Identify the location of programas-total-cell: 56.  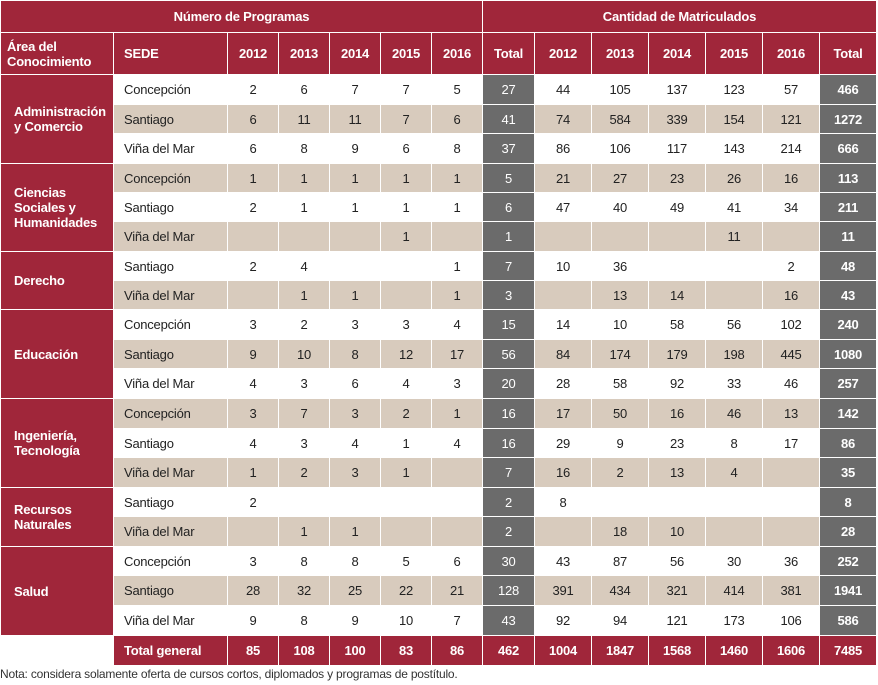
(508, 354).